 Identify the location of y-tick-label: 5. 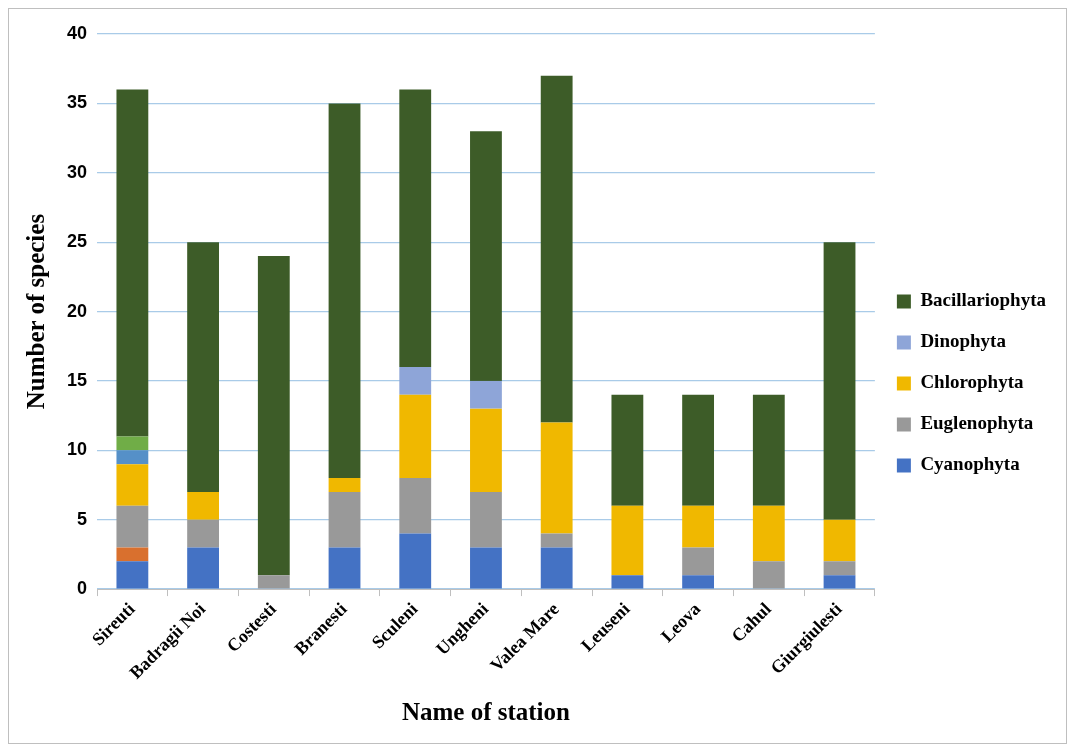
(82, 518).